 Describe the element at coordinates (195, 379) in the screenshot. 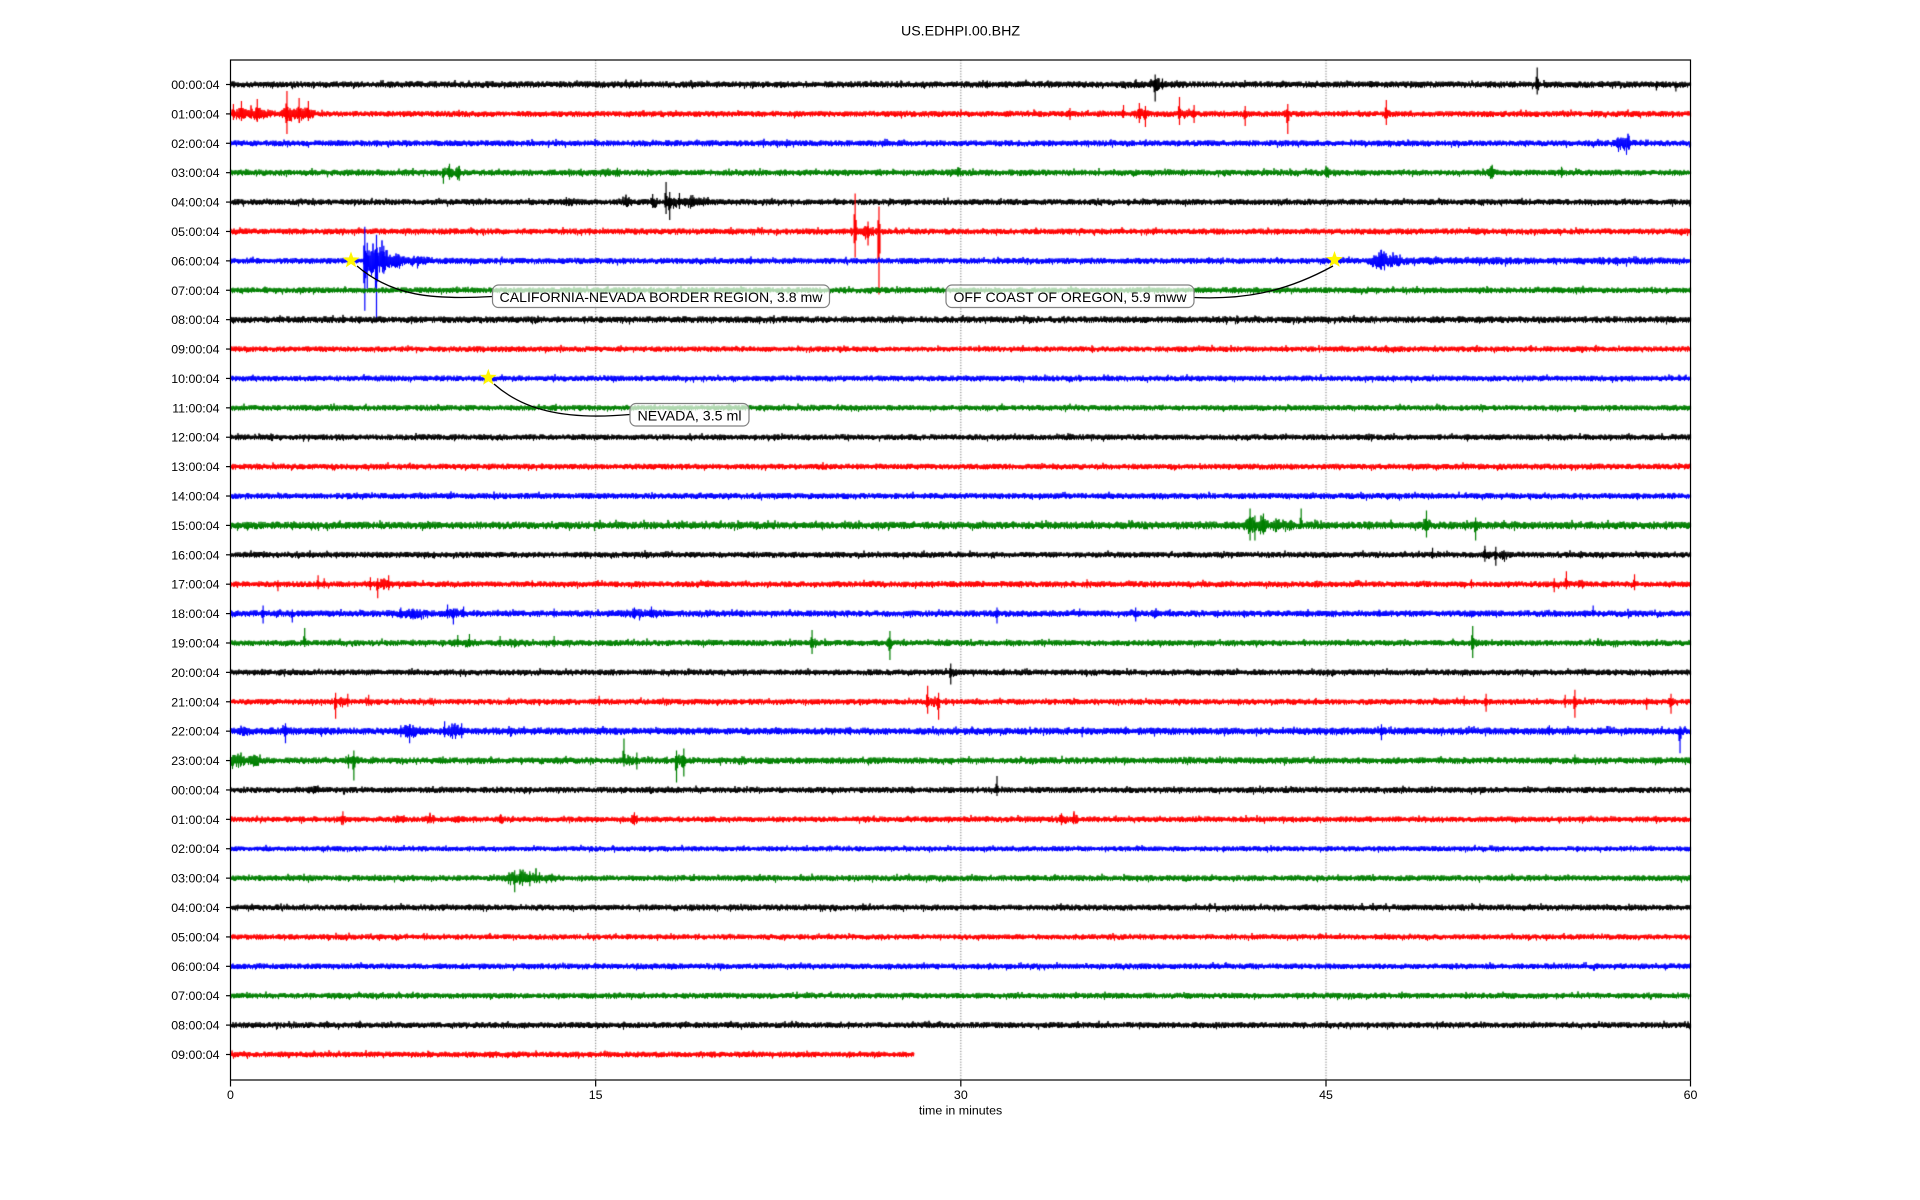

I see `svg-text: 10:00:04` at that location.